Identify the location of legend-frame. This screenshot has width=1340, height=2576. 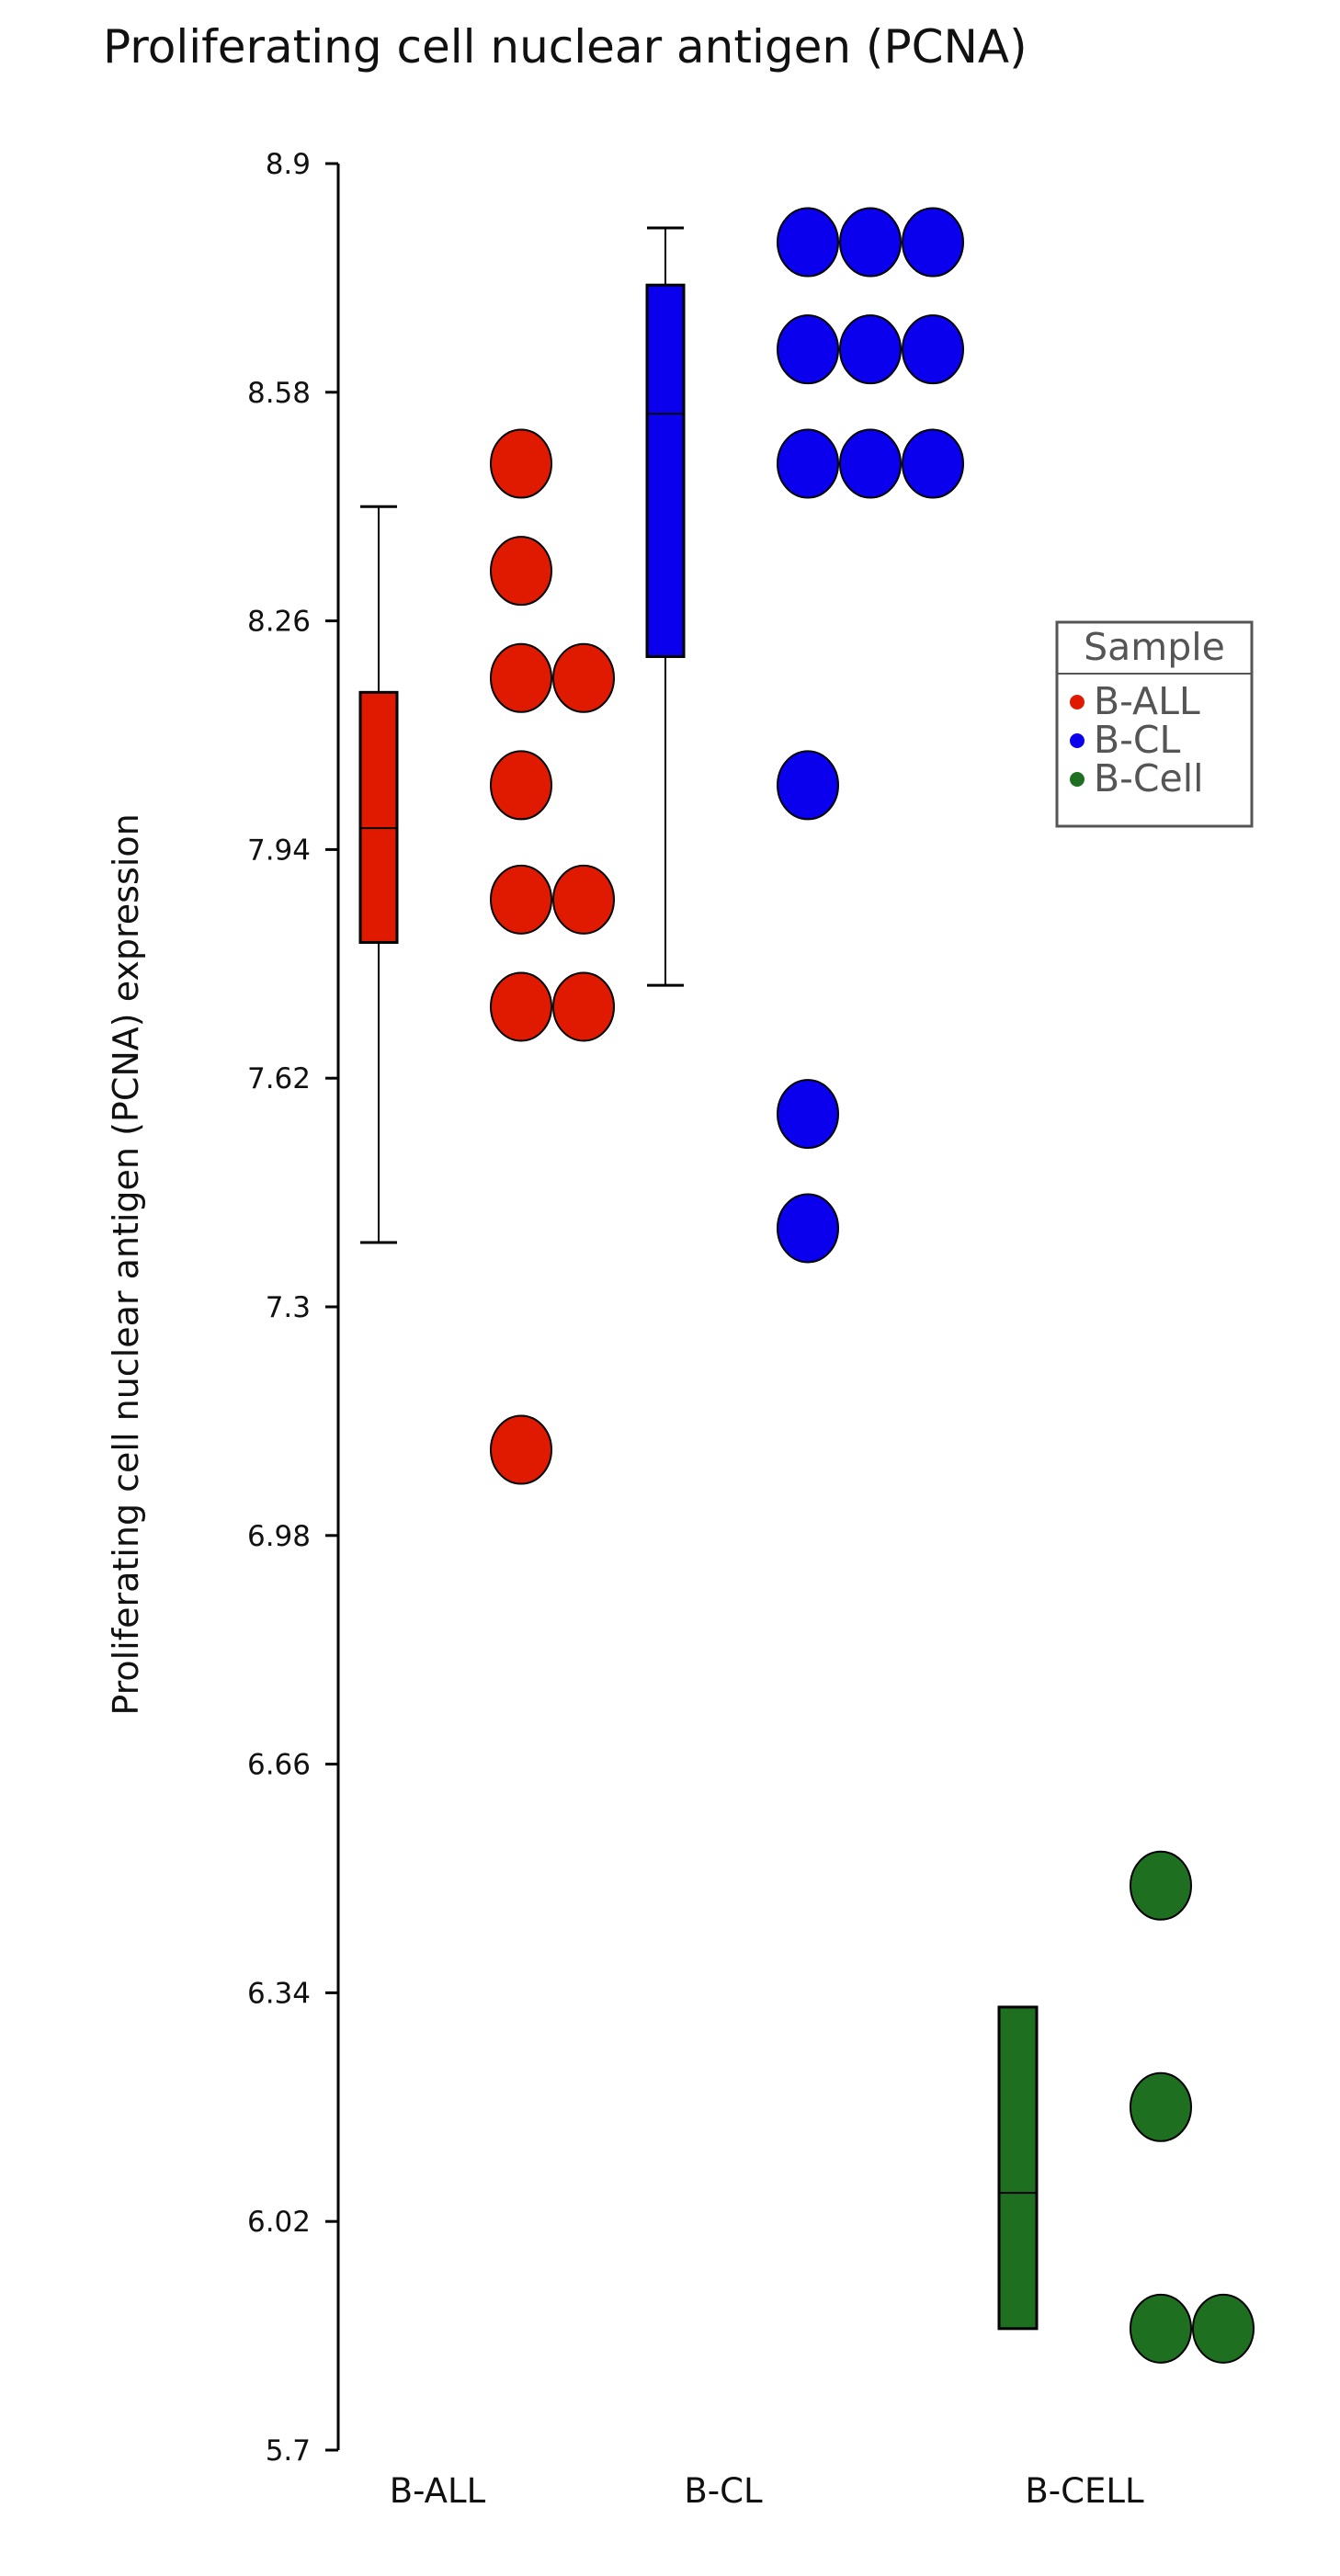
(1154, 724).